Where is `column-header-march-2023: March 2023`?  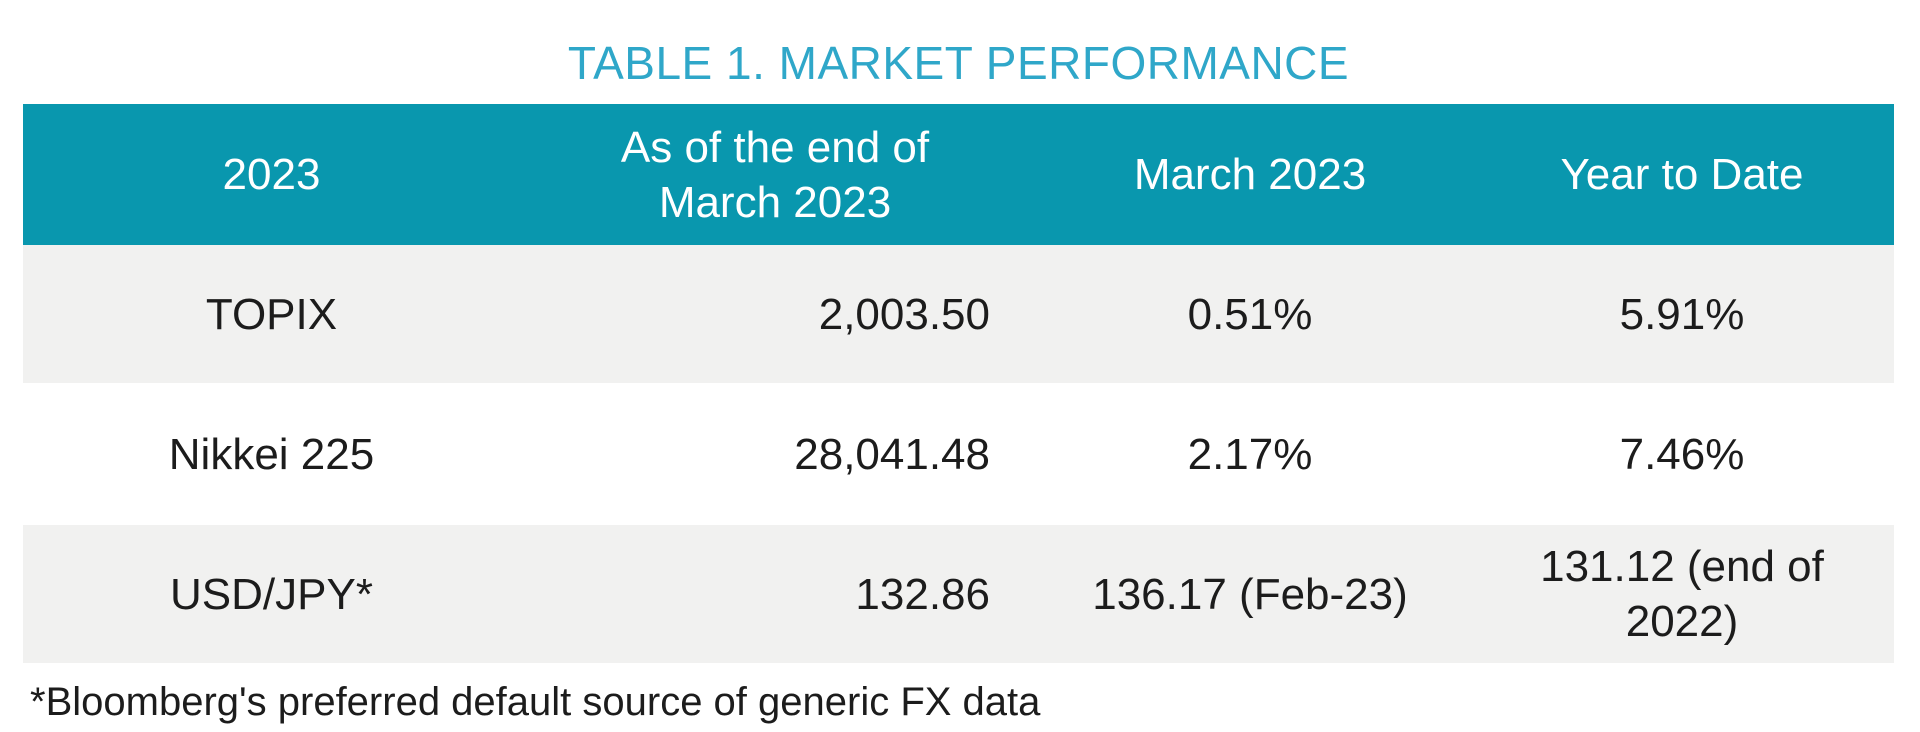 column-header-march-2023: March 2023 is located at coordinates (1250, 174).